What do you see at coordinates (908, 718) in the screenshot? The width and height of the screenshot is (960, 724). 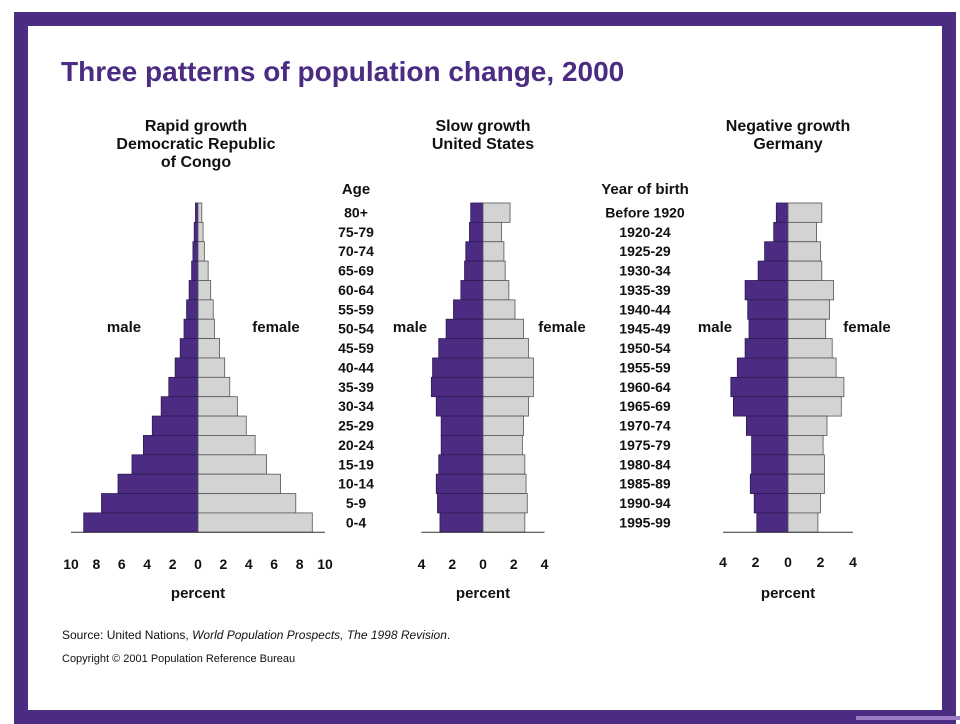 I see `corner-tab` at bounding box center [908, 718].